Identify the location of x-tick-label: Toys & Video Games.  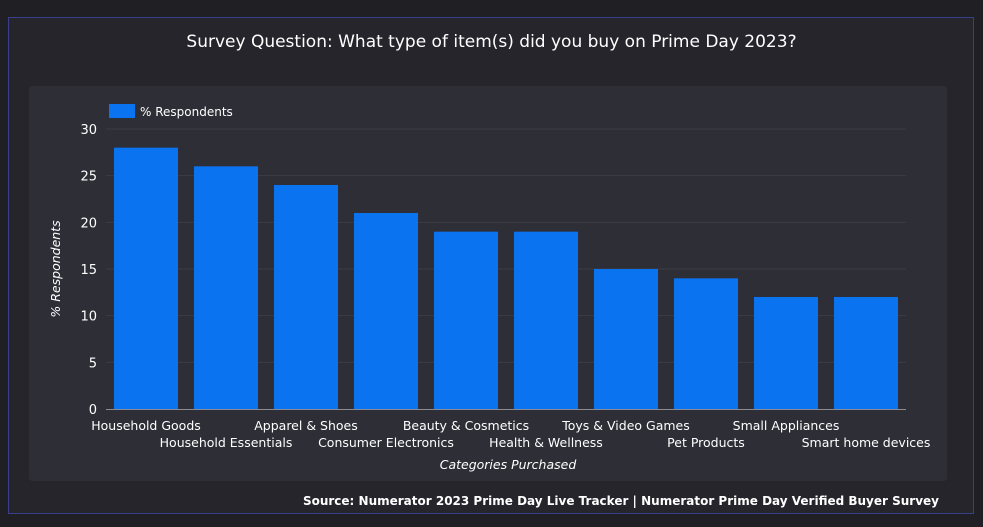
(625, 425).